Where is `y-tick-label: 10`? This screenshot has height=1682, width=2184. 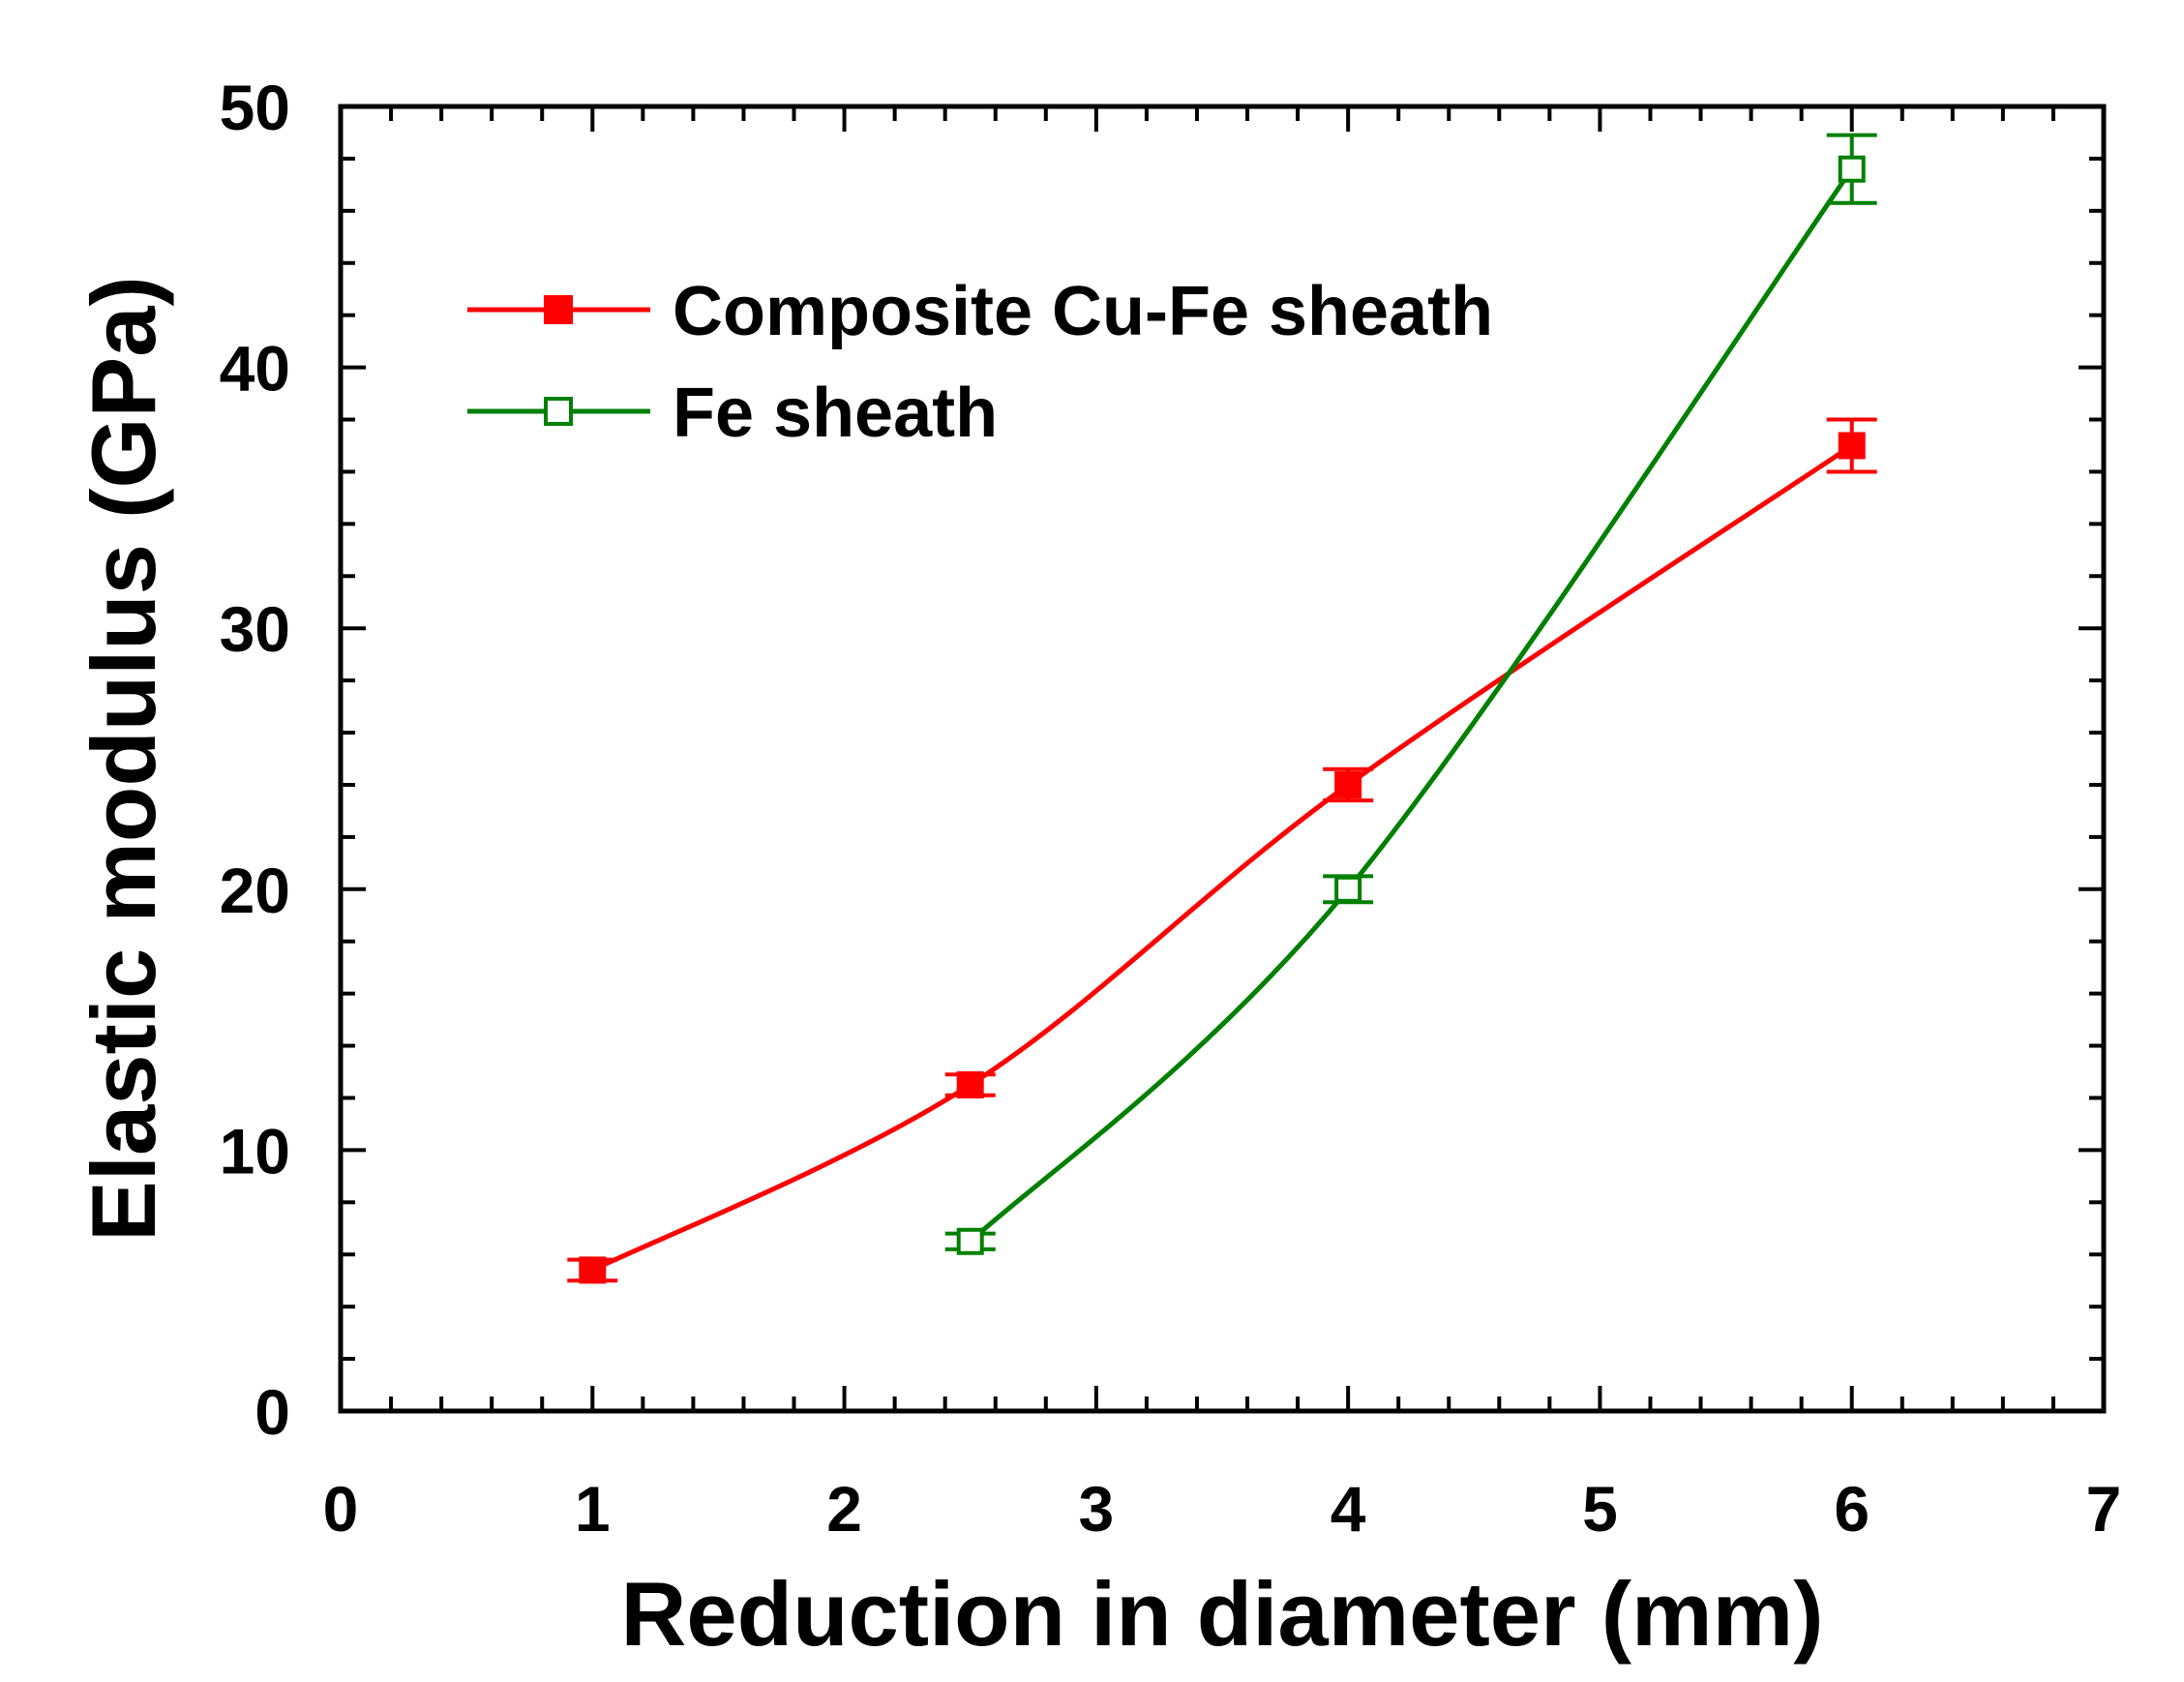 y-tick-label: 10 is located at coordinates (255, 1150).